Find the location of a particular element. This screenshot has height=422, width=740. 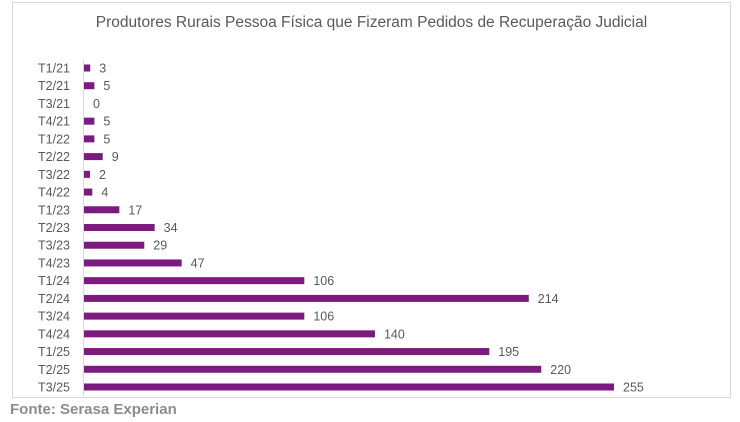

category-tick-label: T2/24 is located at coordinates (54, 299).